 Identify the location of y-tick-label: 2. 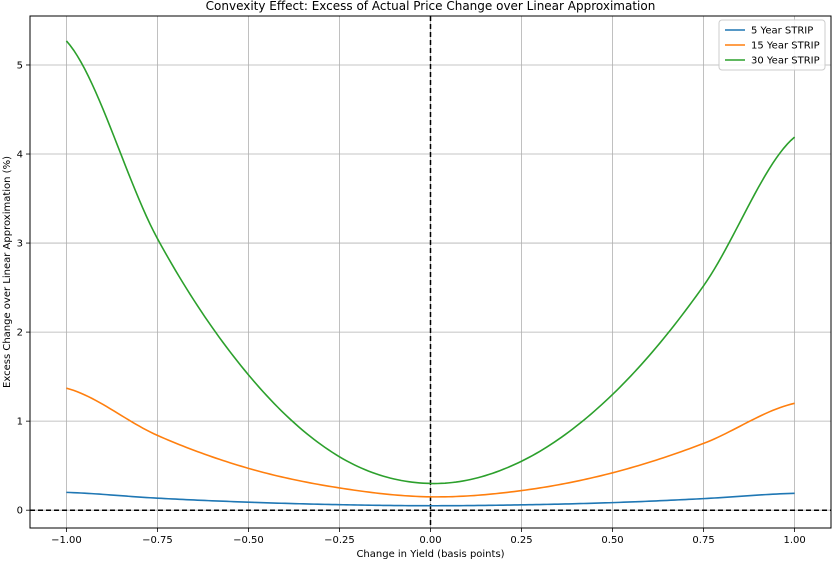
(20, 333).